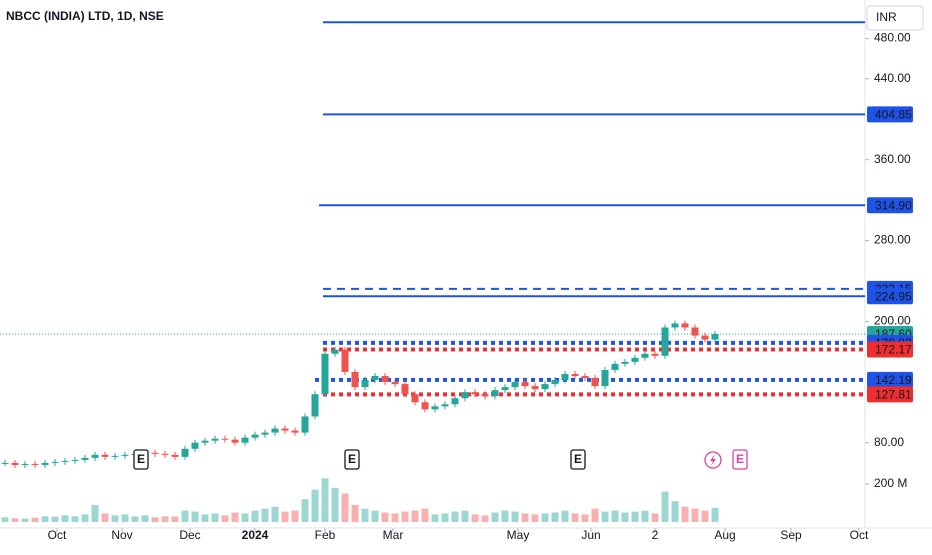 The width and height of the screenshot is (932, 555). I want to click on x-tick-label: 2024, so click(255, 535).